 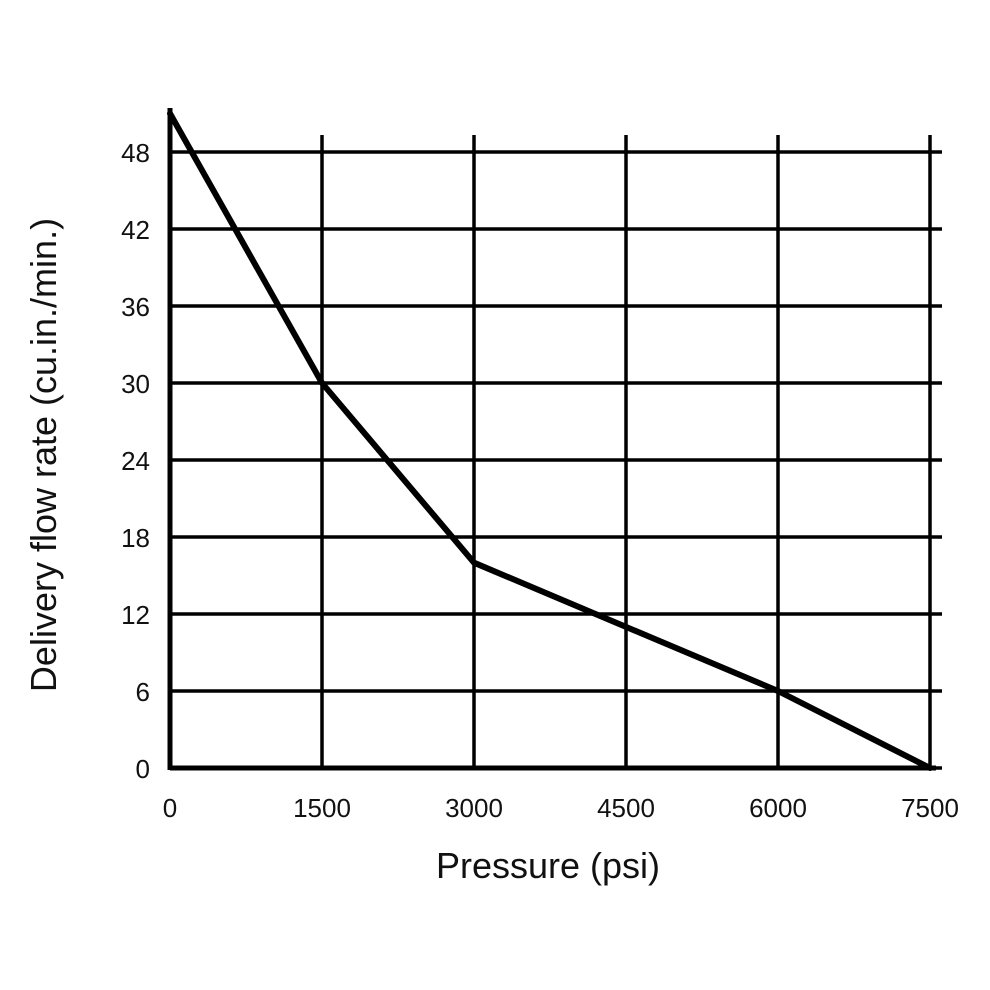 What do you see at coordinates (135, 384) in the screenshot?
I see `y-tick-label: 30` at bounding box center [135, 384].